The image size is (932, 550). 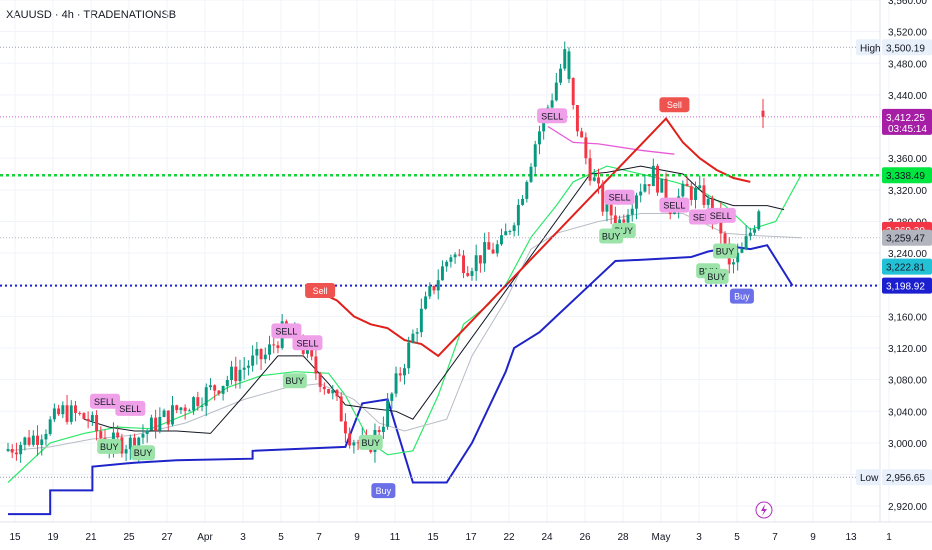 I want to click on price-tick-label: 3,240.00, so click(x=907, y=254).